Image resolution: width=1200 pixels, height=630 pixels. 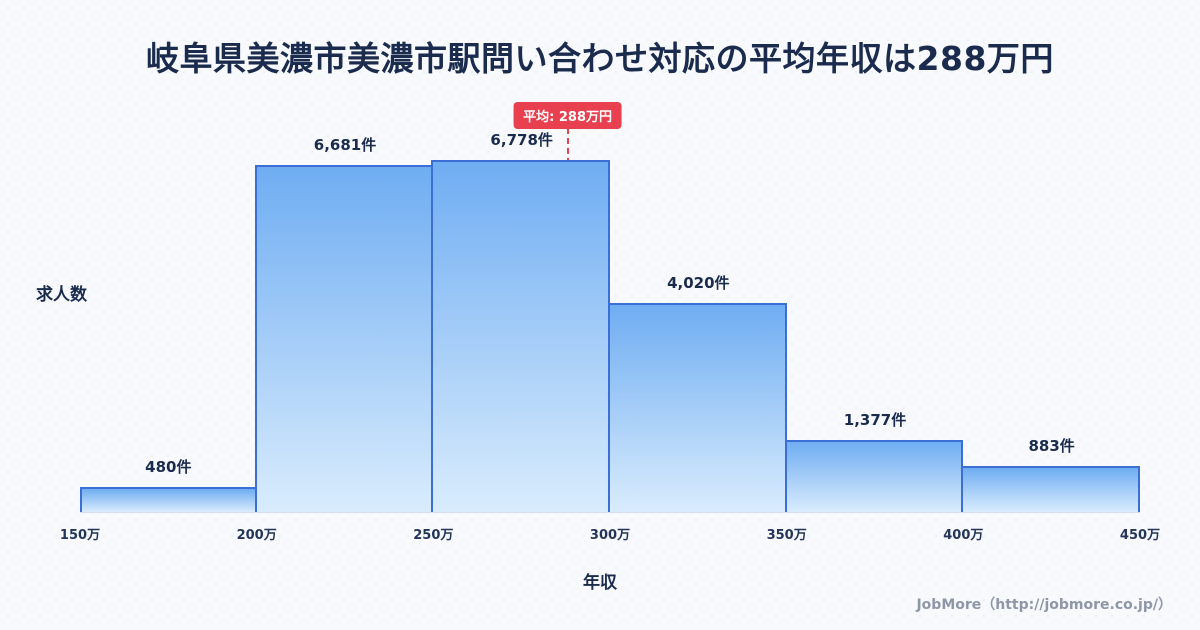 What do you see at coordinates (345, 145) in the screenshot?
I see `bar-value-label: 6,681件` at bounding box center [345, 145].